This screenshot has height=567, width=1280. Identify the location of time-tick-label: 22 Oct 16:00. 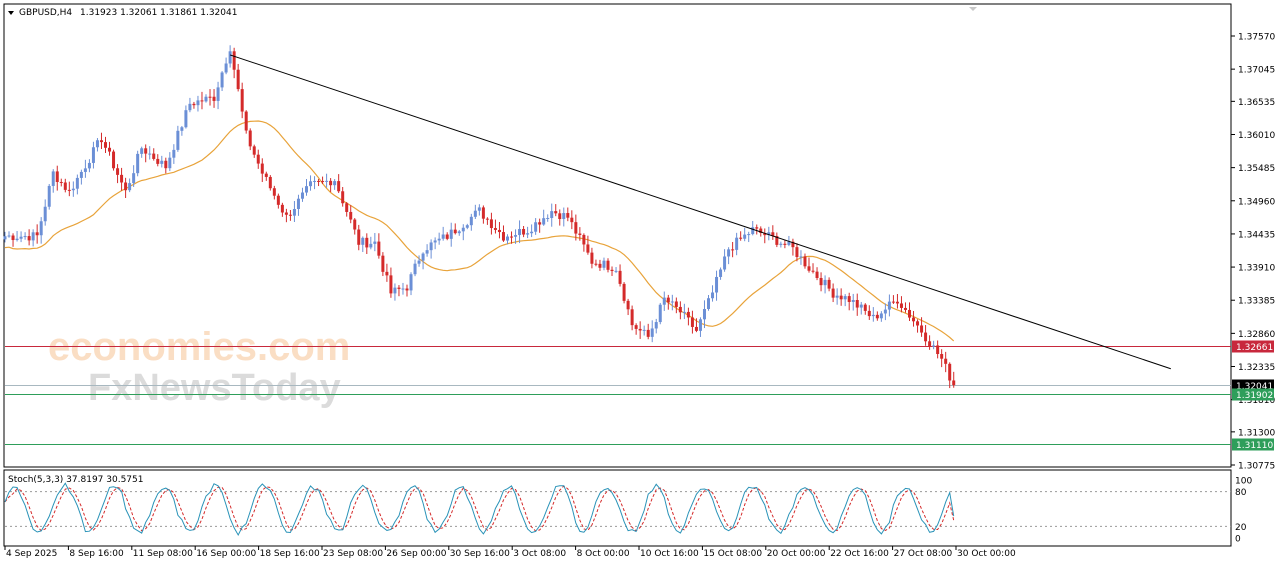
(859, 554).